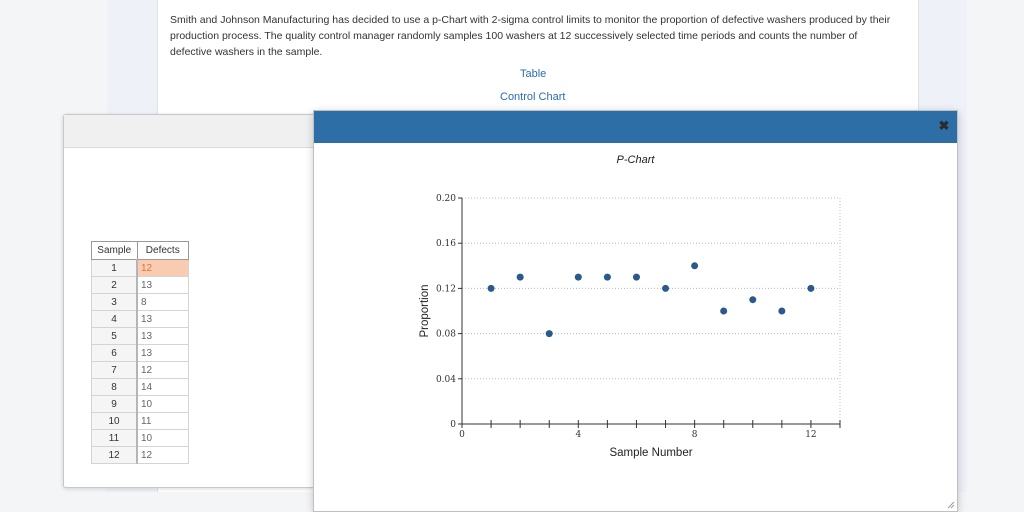 This screenshot has height=512, width=1024. I want to click on table-link: Table, so click(533, 74).